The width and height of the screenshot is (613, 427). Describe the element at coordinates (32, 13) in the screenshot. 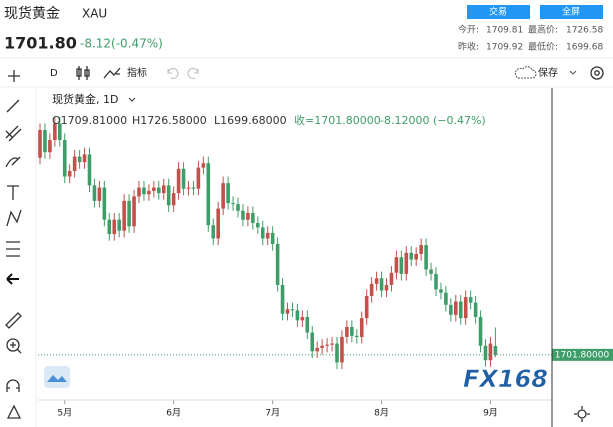

I see `instrument-name: 现货黄金` at that location.